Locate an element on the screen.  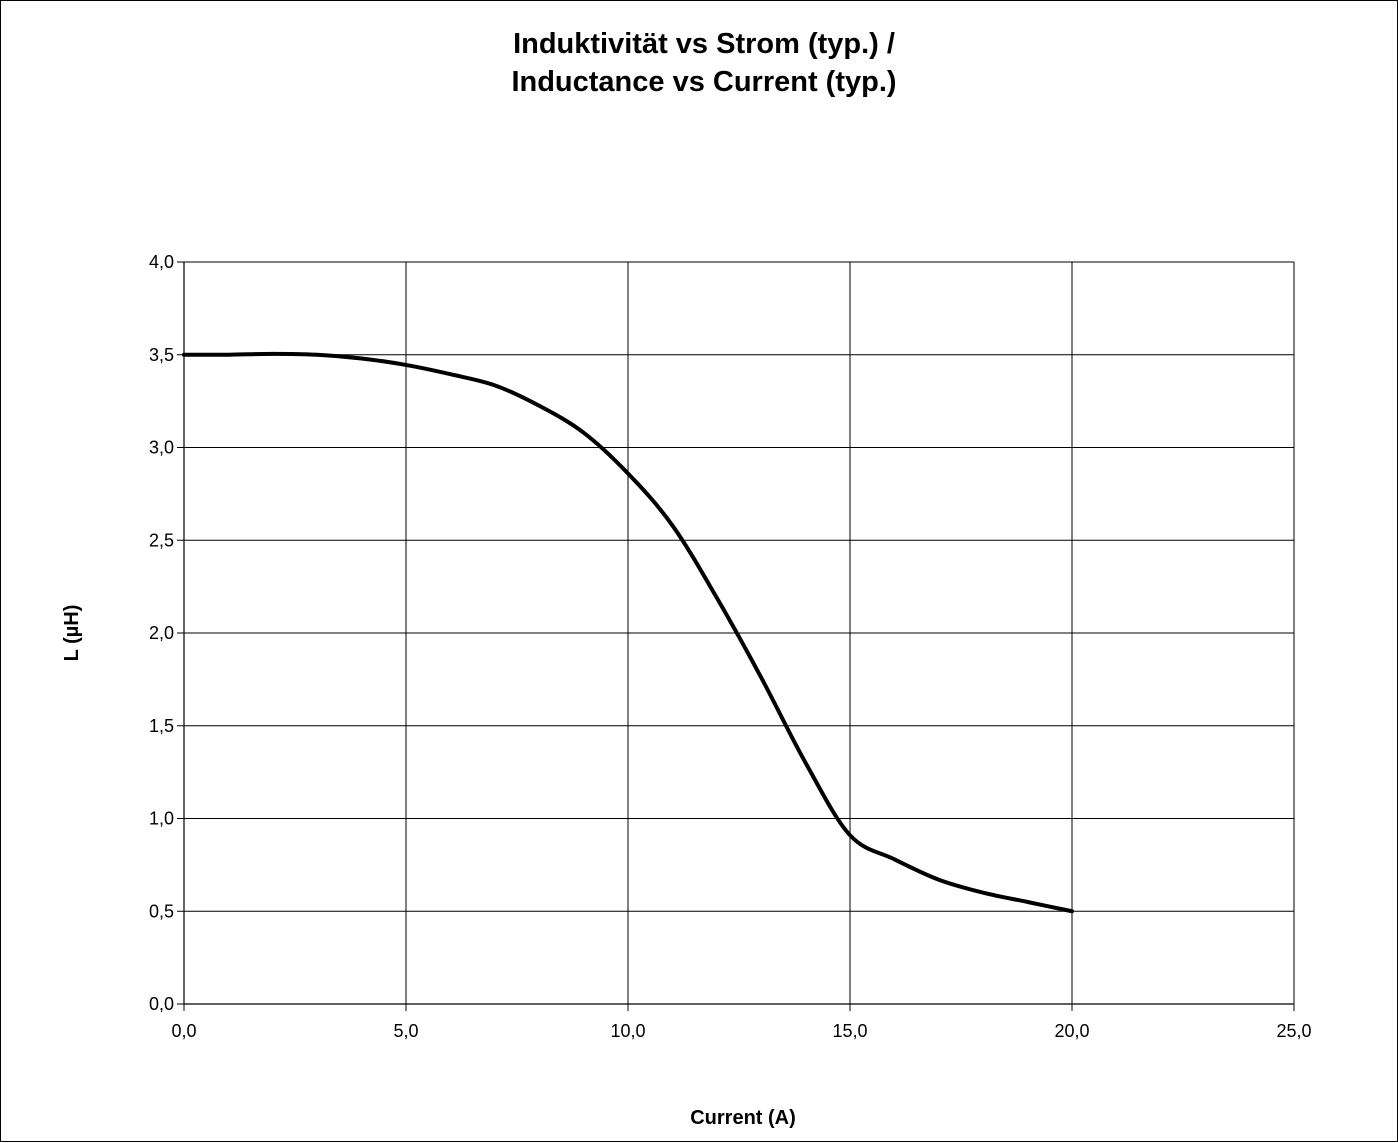
chart-title-line-2: Inductance vs Current (typ.) is located at coordinates (703, 82).